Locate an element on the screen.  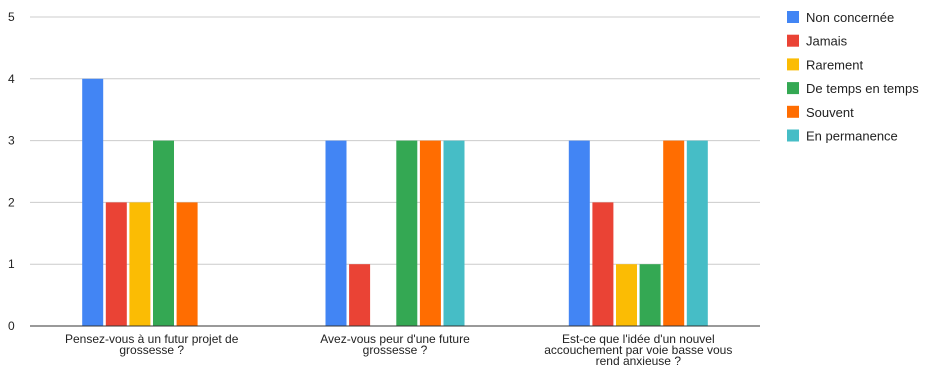
y-tick-label: 2 is located at coordinates (11, 202).